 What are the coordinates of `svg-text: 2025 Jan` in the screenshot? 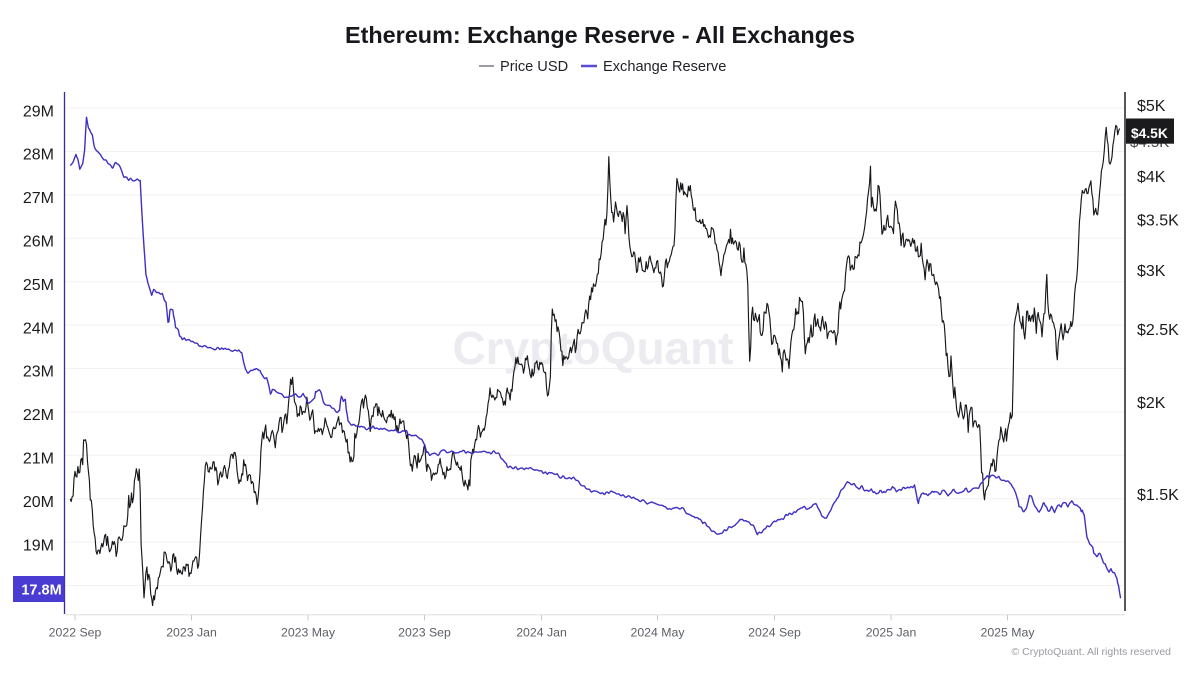 It's located at (891, 633).